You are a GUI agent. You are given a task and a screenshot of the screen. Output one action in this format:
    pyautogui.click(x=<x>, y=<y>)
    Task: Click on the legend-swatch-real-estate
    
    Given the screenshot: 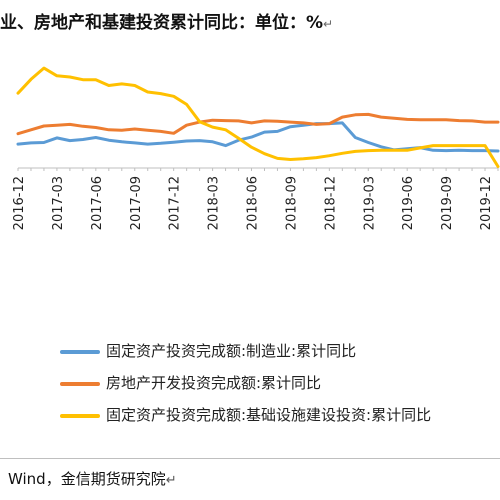 What is the action you would take?
    pyautogui.click(x=80, y=384)
    